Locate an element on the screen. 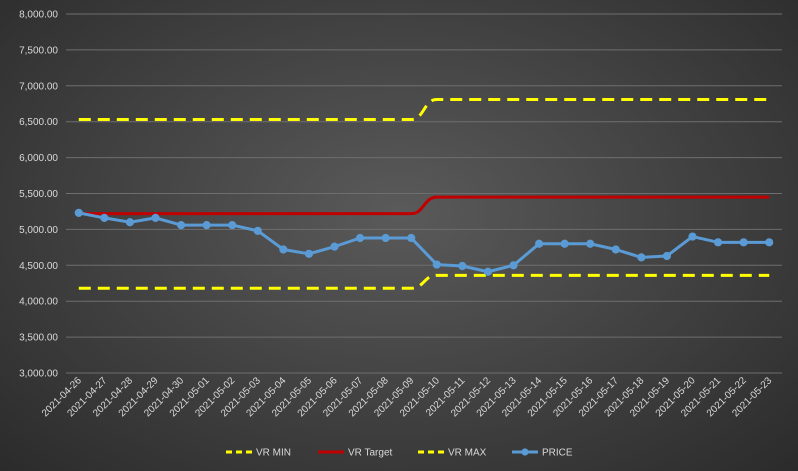  legend-item-vr-target: VR Target is located at coordinates (355, 453).